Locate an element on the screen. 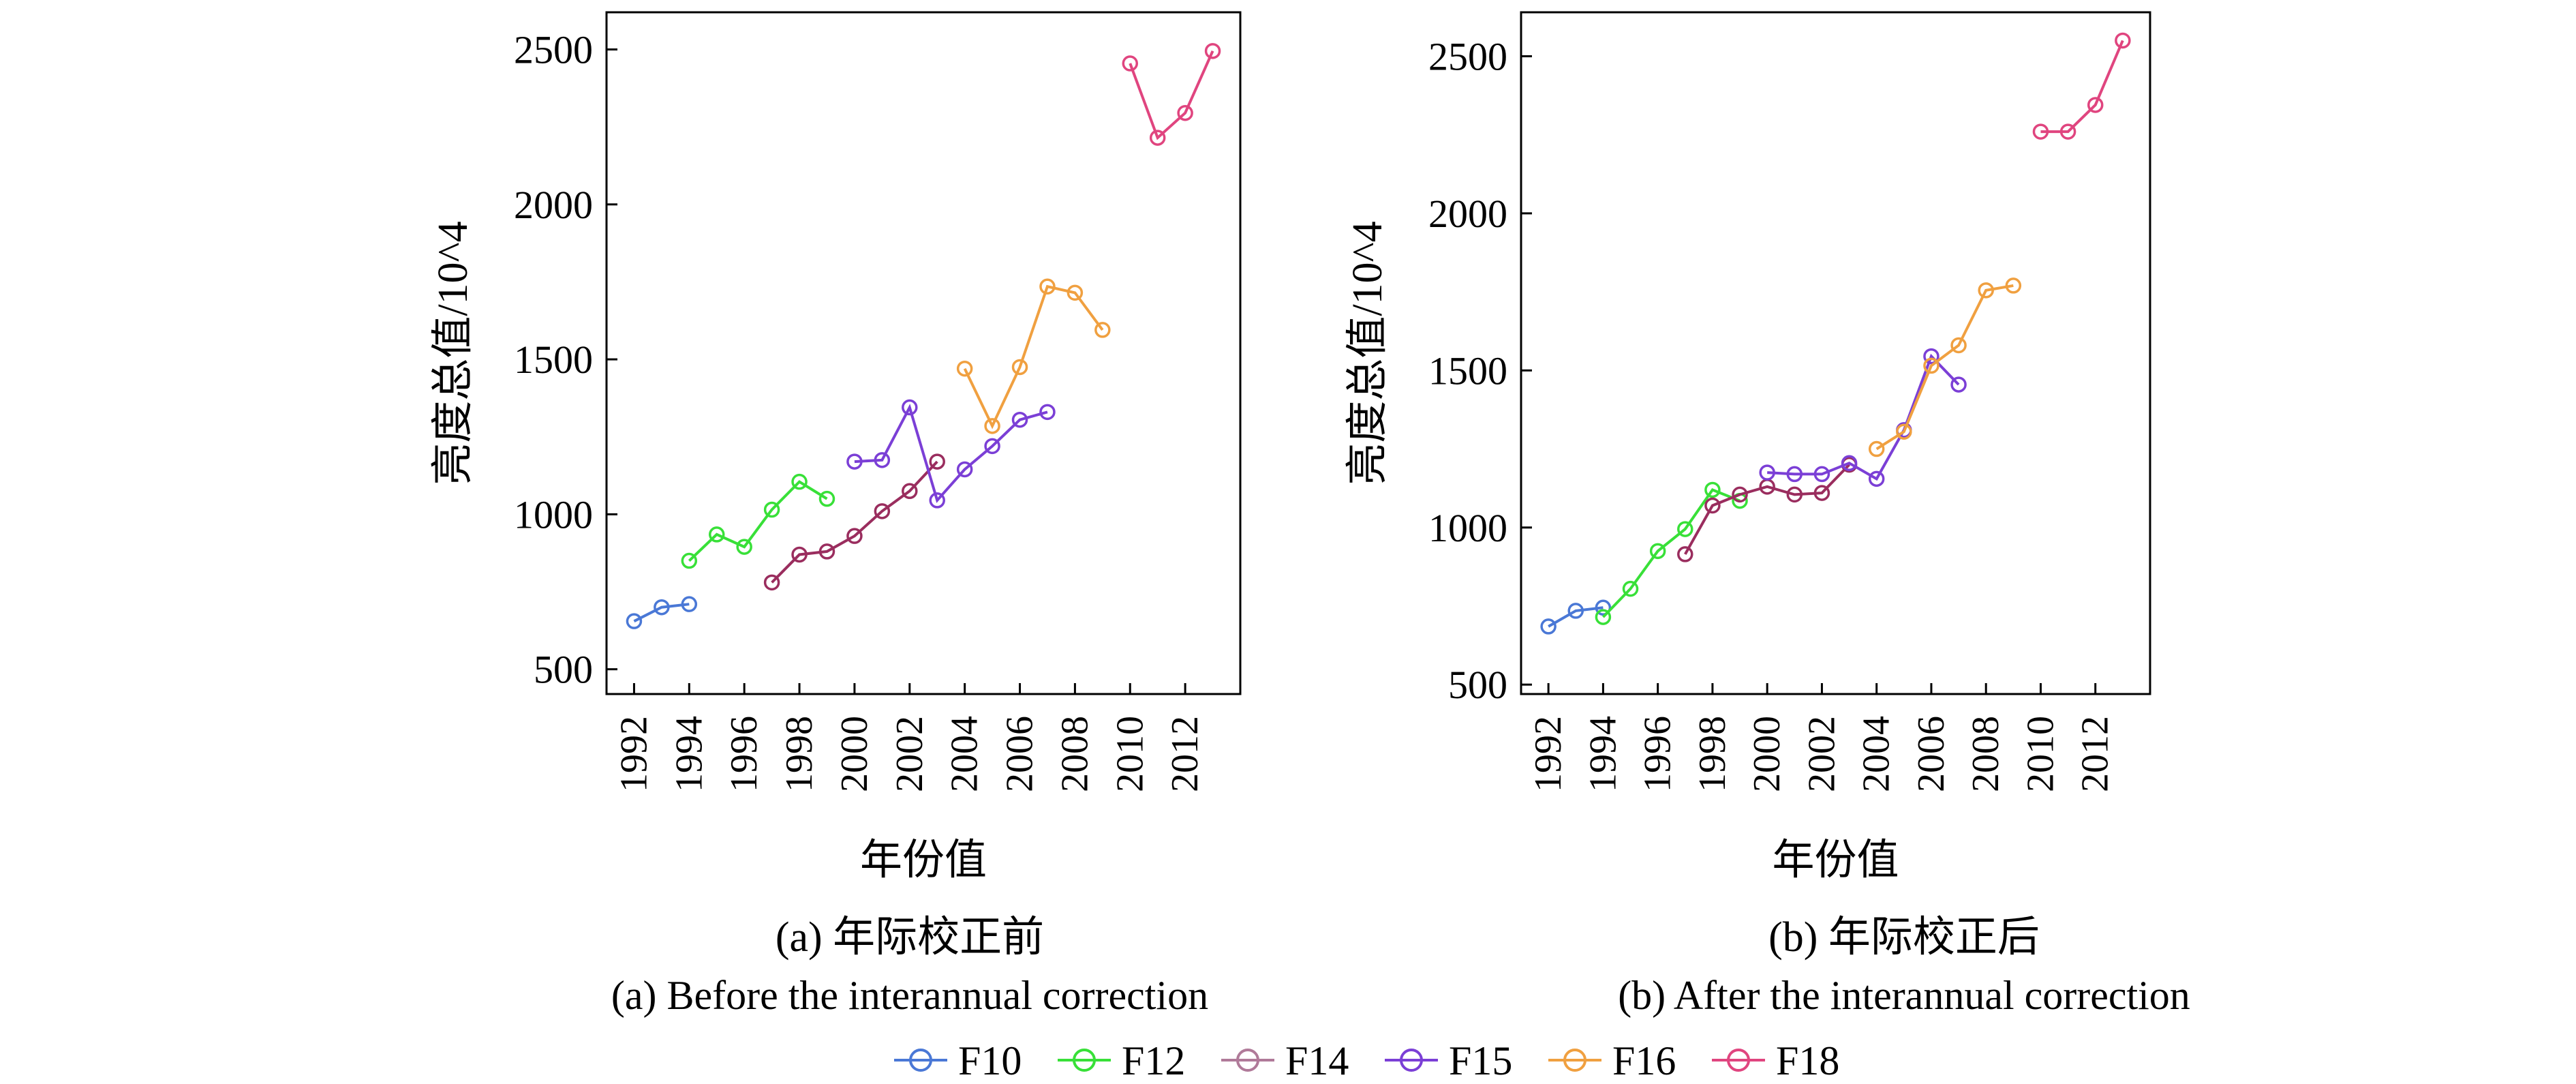 The image size is (2576, 1084). series-line-f16 is located at coordinates (1944, 367).